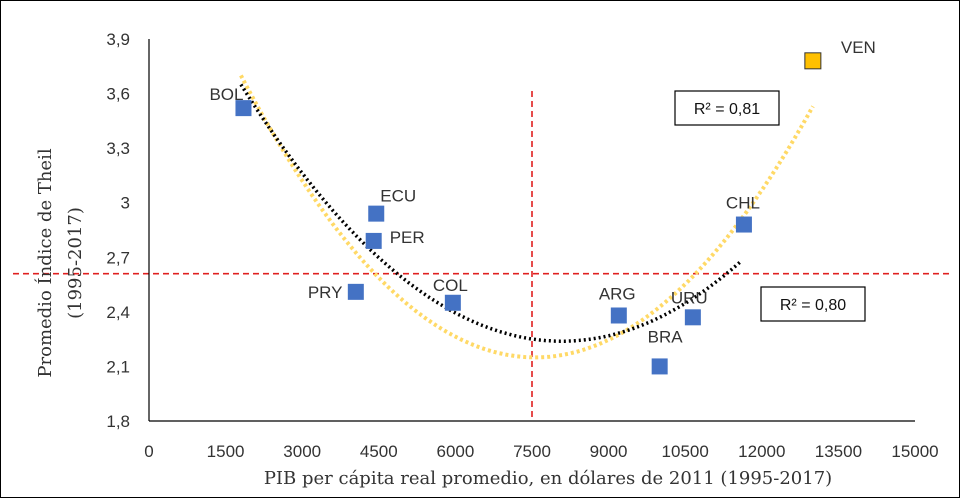 This screenshot has height=498, width=960. Describe the element at coordinates (666, 336) in the screenshot. I see `point-label-bra: BRA` at that location.